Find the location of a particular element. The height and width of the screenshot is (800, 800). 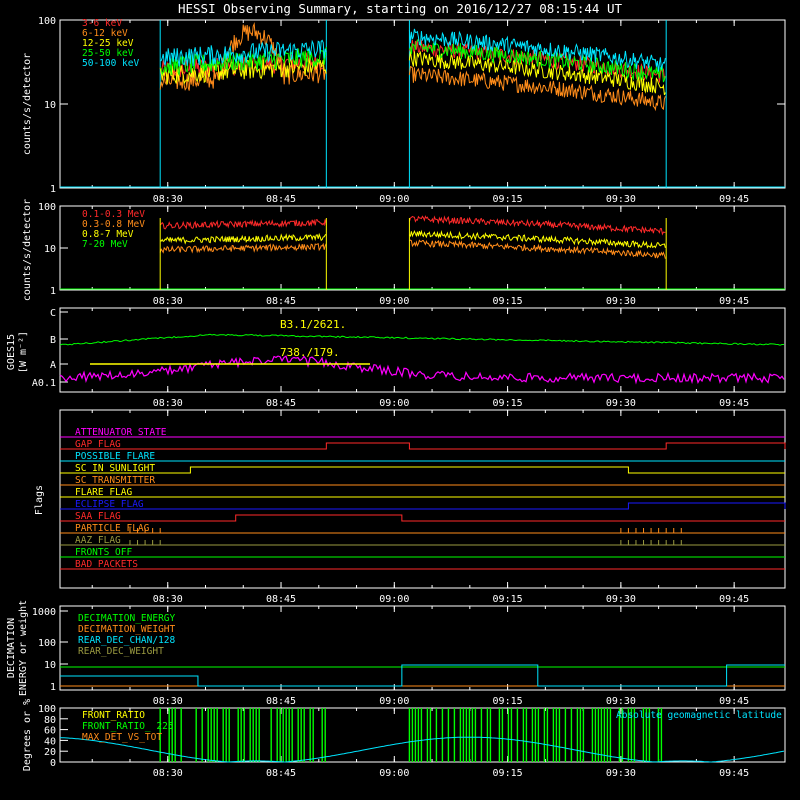

flag-label: PARTICLE_FLAG is located at coordinates (112, 528).